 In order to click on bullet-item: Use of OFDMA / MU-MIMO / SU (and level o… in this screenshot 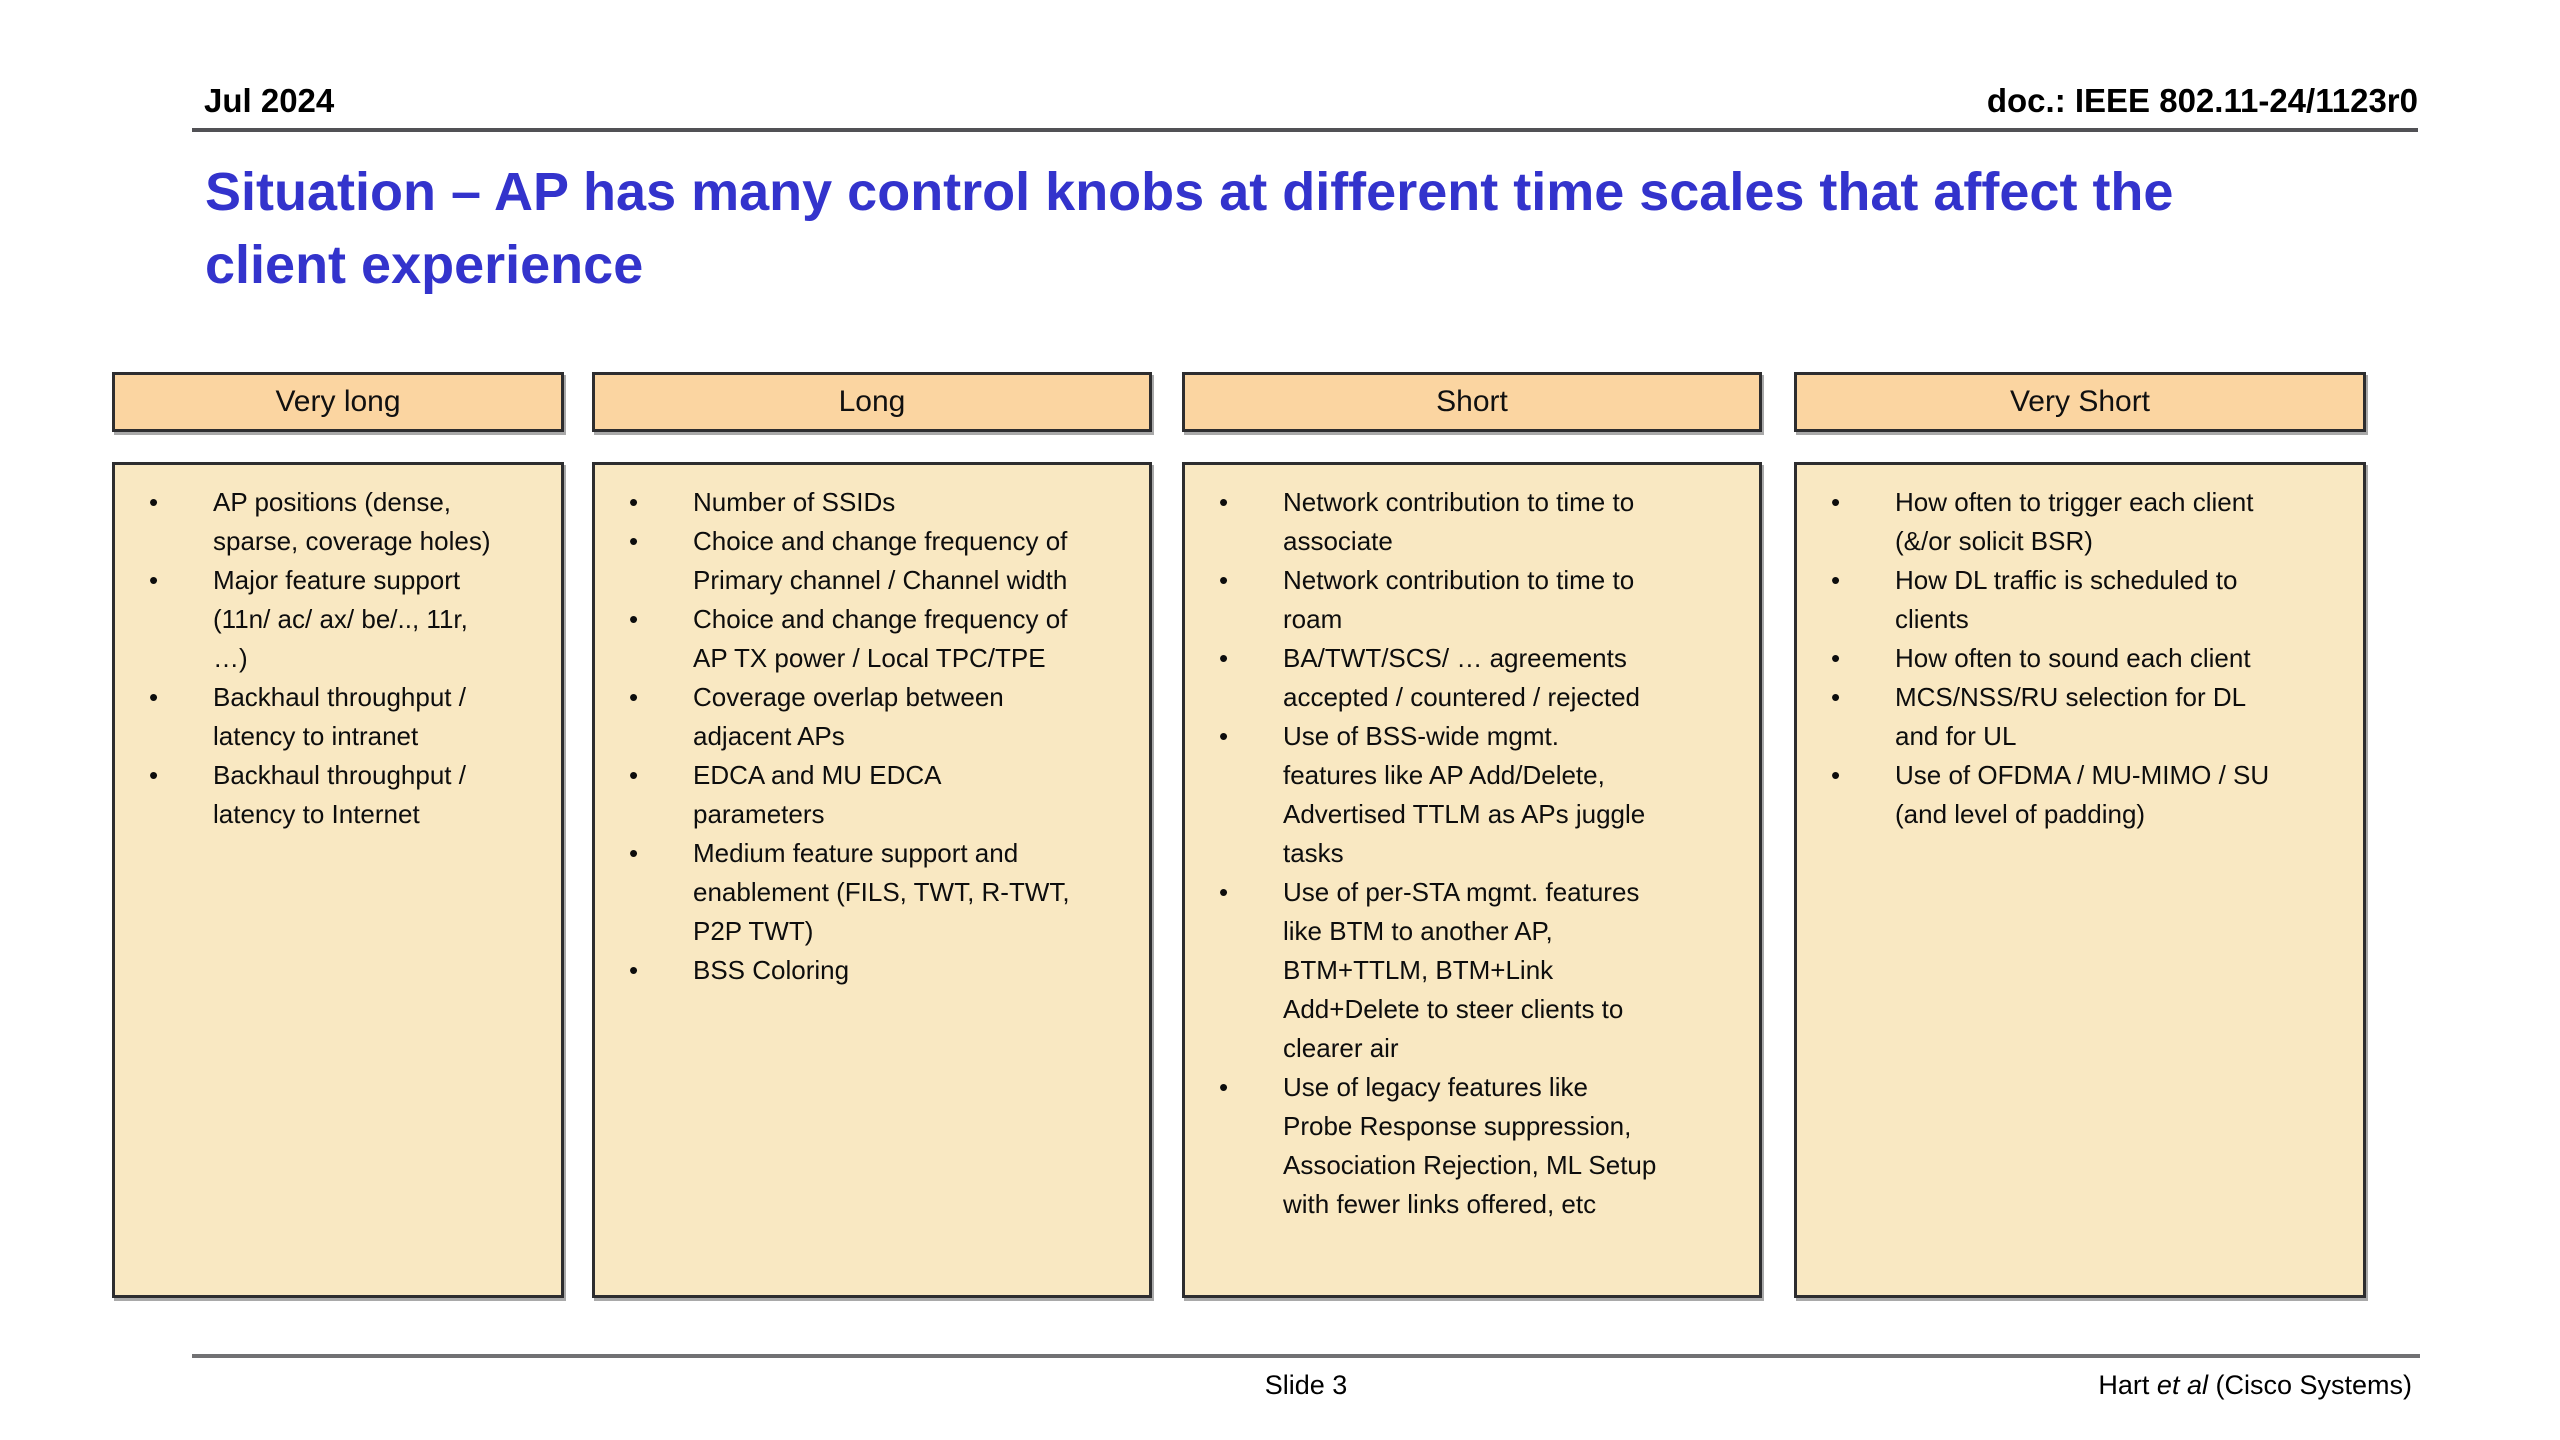, I will do `click(2080, 795)`.